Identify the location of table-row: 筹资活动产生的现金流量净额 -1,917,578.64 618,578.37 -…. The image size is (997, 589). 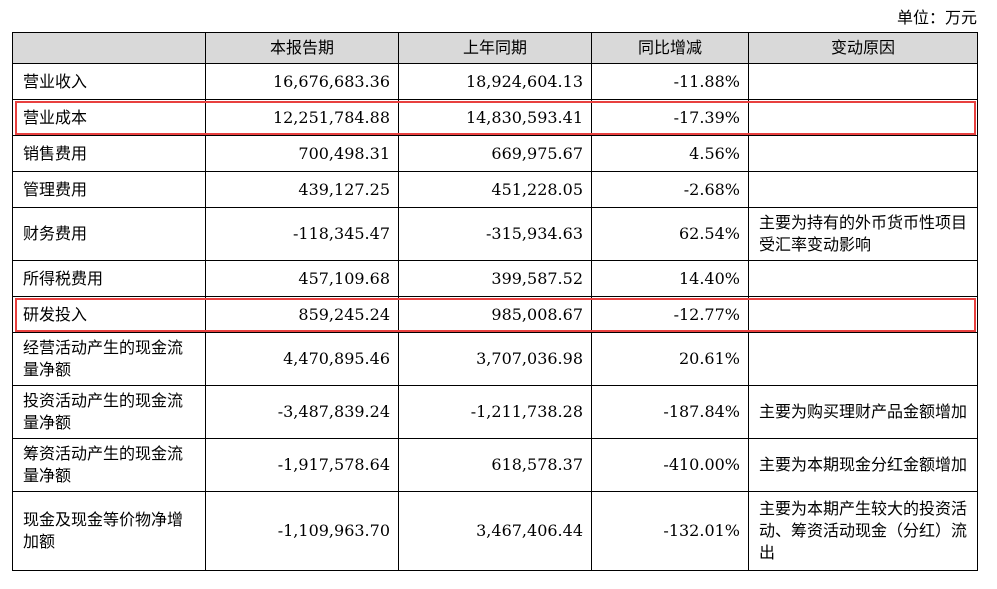
(495, 465).